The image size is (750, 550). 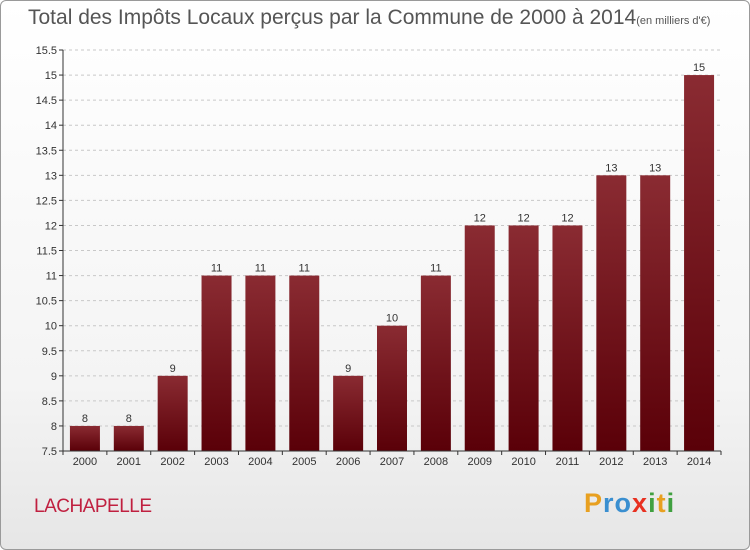 I want to click on x-tick-label: 2005, so click(x=304, y=462).